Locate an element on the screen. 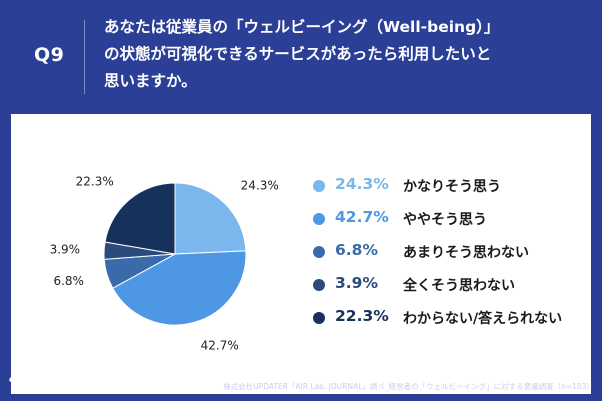 The height and width of the screenshot is (401, 602). legend-item-1: 24.3% かなりそう思う is located at coordinates (448, 190).